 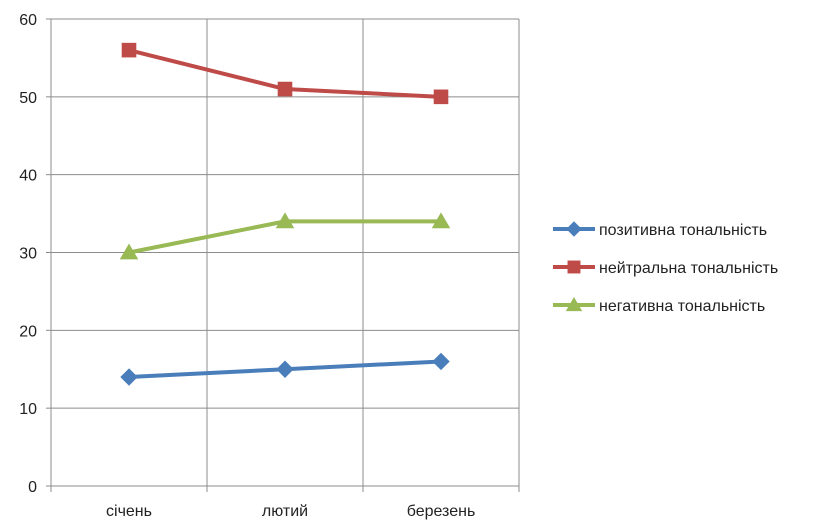 I want to click on legend-label: негативна тональність, so click(x=682, y=306).